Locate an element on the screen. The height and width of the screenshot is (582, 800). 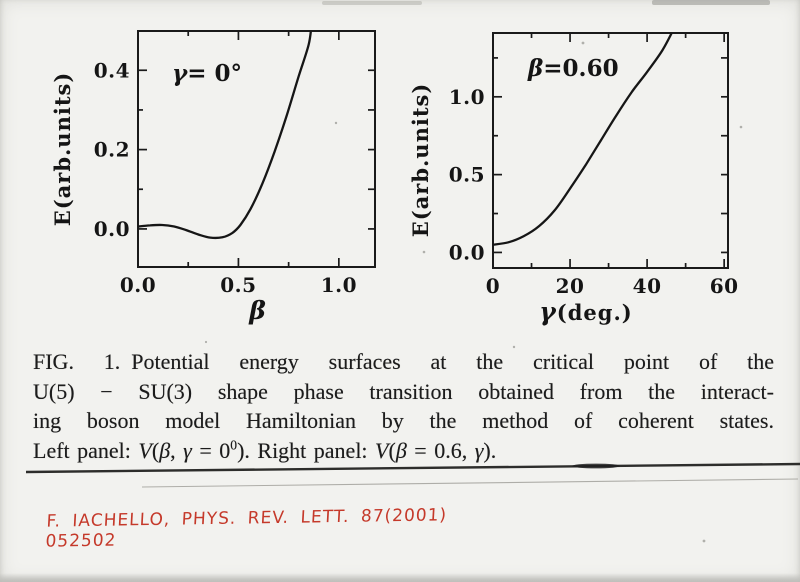
x-tick-label: 0.0 is located at coordinates (138, 285).